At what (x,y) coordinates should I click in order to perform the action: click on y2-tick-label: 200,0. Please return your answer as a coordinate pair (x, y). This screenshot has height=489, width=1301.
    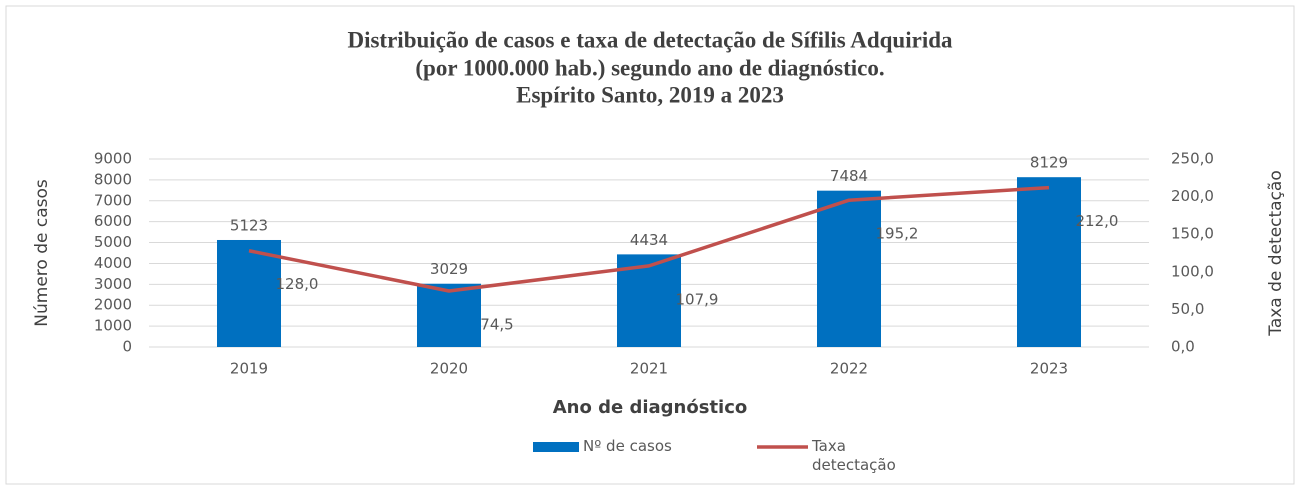
    Looking at the image, I should click on (1192, 196).